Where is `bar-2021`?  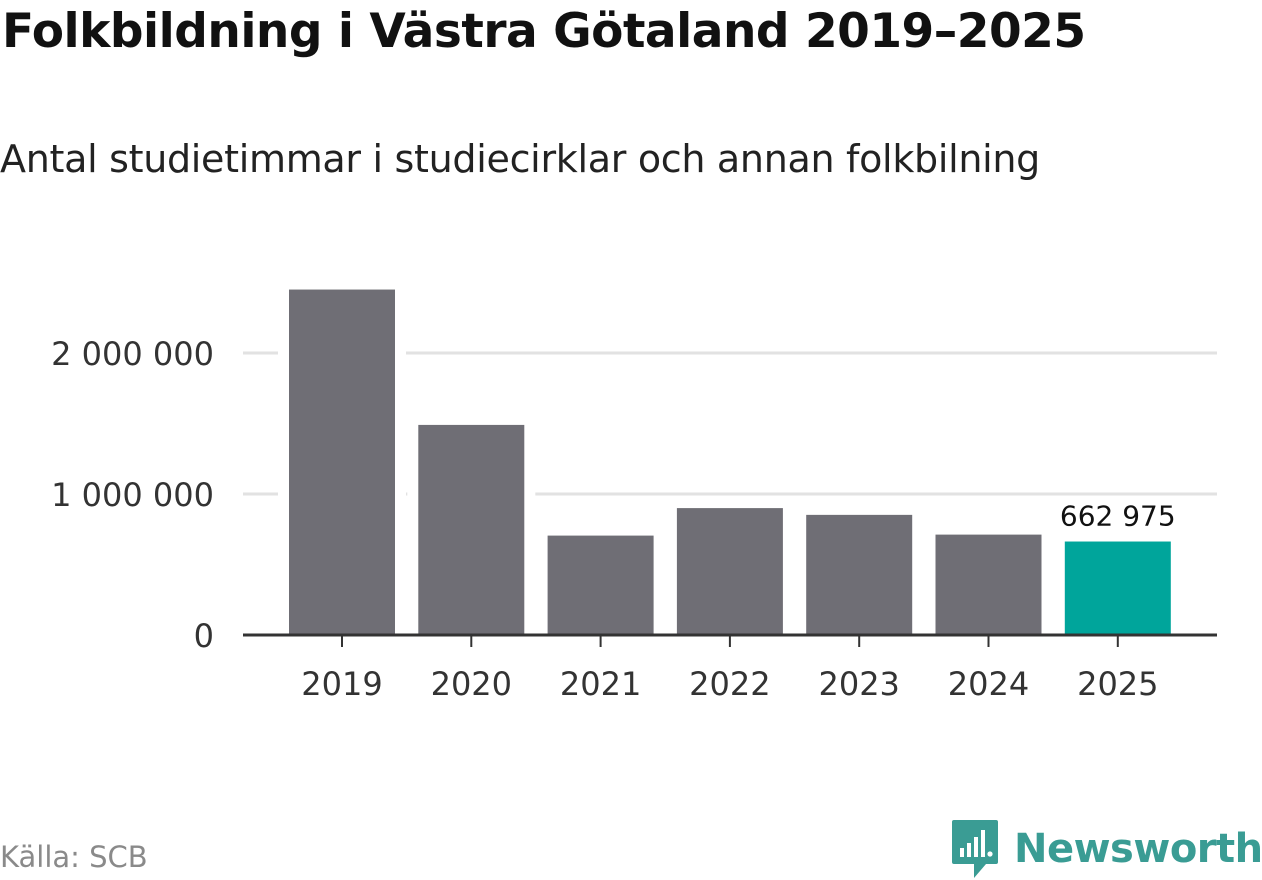
bar-2021 is located at coordinates (600, 585).